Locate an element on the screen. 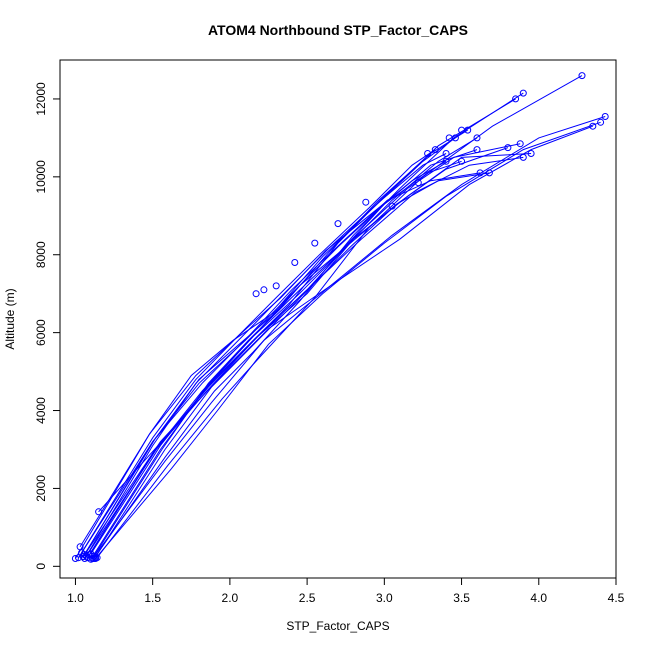 The width and height of the screenshot is (650, 650). y-tick-label: 2000 is located at coordinates (41, 488).